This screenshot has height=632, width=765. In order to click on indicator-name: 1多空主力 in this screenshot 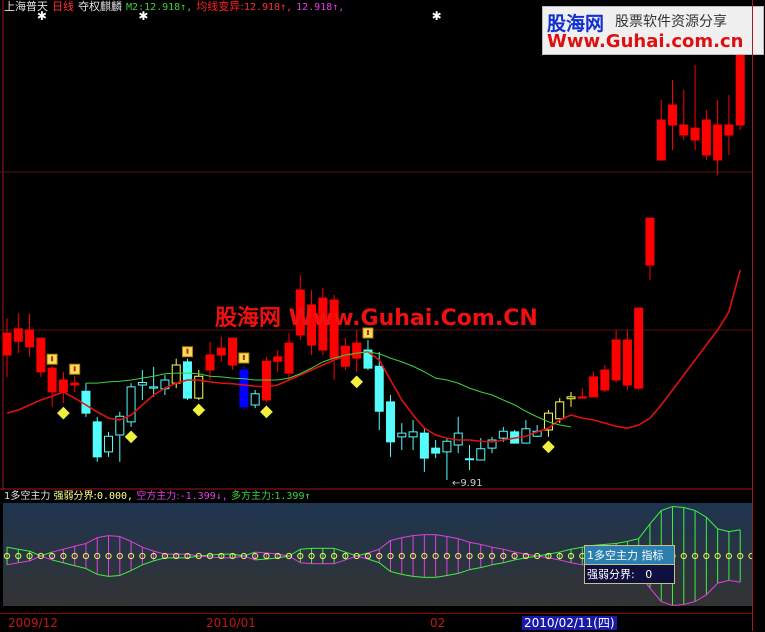, I will do `click(27, 496)`.